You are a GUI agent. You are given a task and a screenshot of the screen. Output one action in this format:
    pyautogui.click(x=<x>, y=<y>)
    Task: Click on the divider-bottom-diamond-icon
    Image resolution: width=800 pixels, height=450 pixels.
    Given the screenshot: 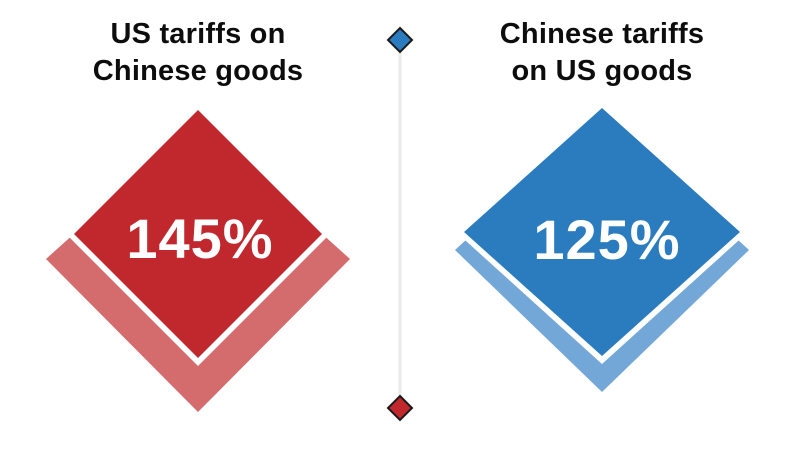 What is the action you would take?
    pyautogui.click(x=400, y=408)
    